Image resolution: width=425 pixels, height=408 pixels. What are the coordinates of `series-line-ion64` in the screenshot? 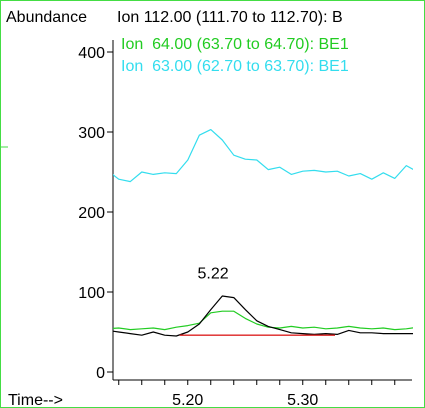 It's located at (263, 320).